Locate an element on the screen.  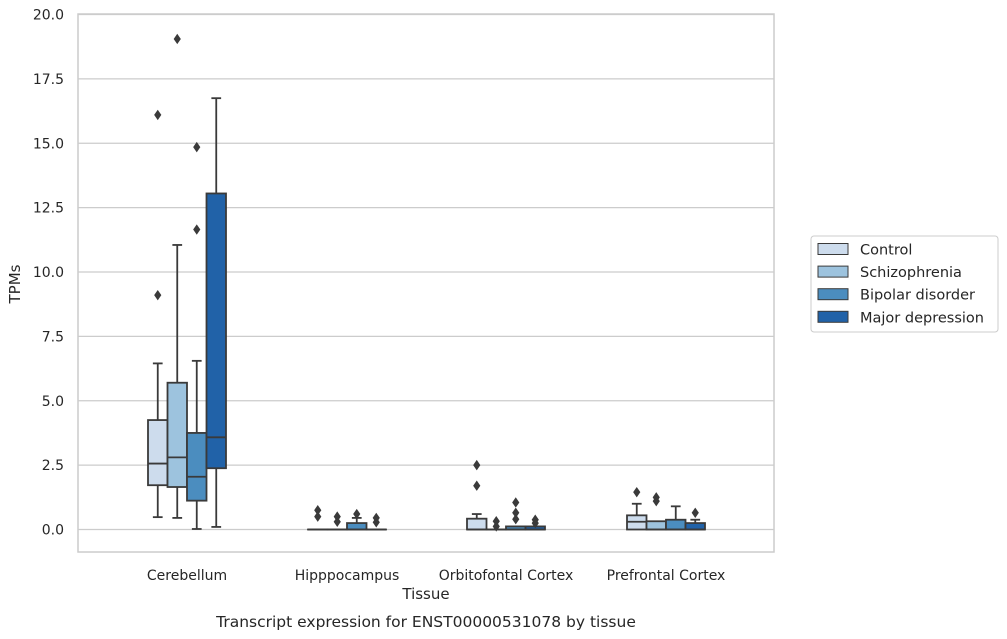
legend-label: Bipolar disorder is located at coordinates (917, 296).